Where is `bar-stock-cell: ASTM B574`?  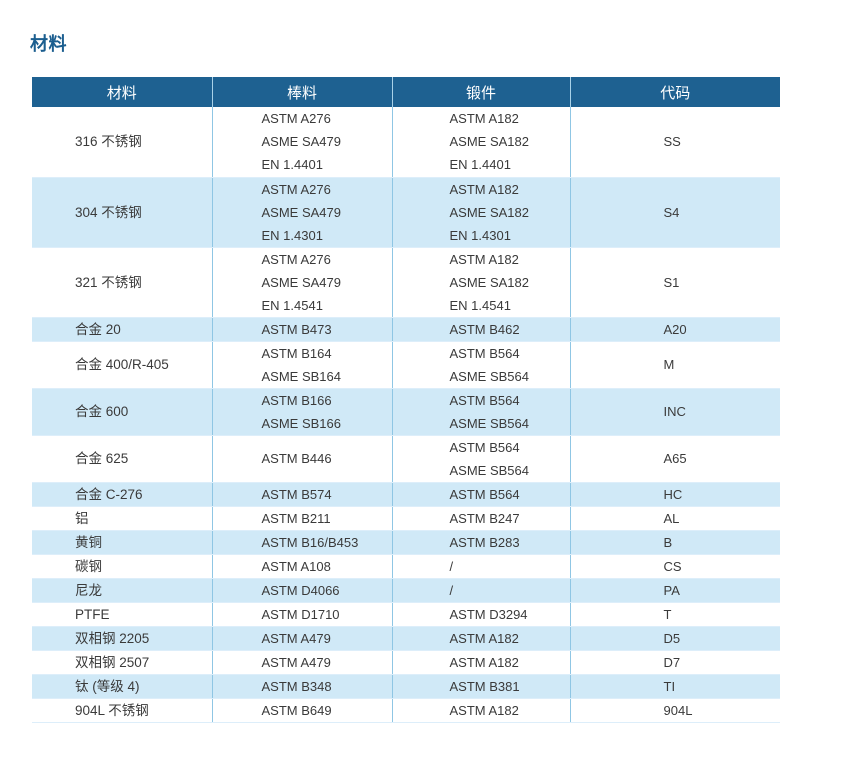 bar-stock-cell: ASTM B574 is located at coordinates (302, 494).